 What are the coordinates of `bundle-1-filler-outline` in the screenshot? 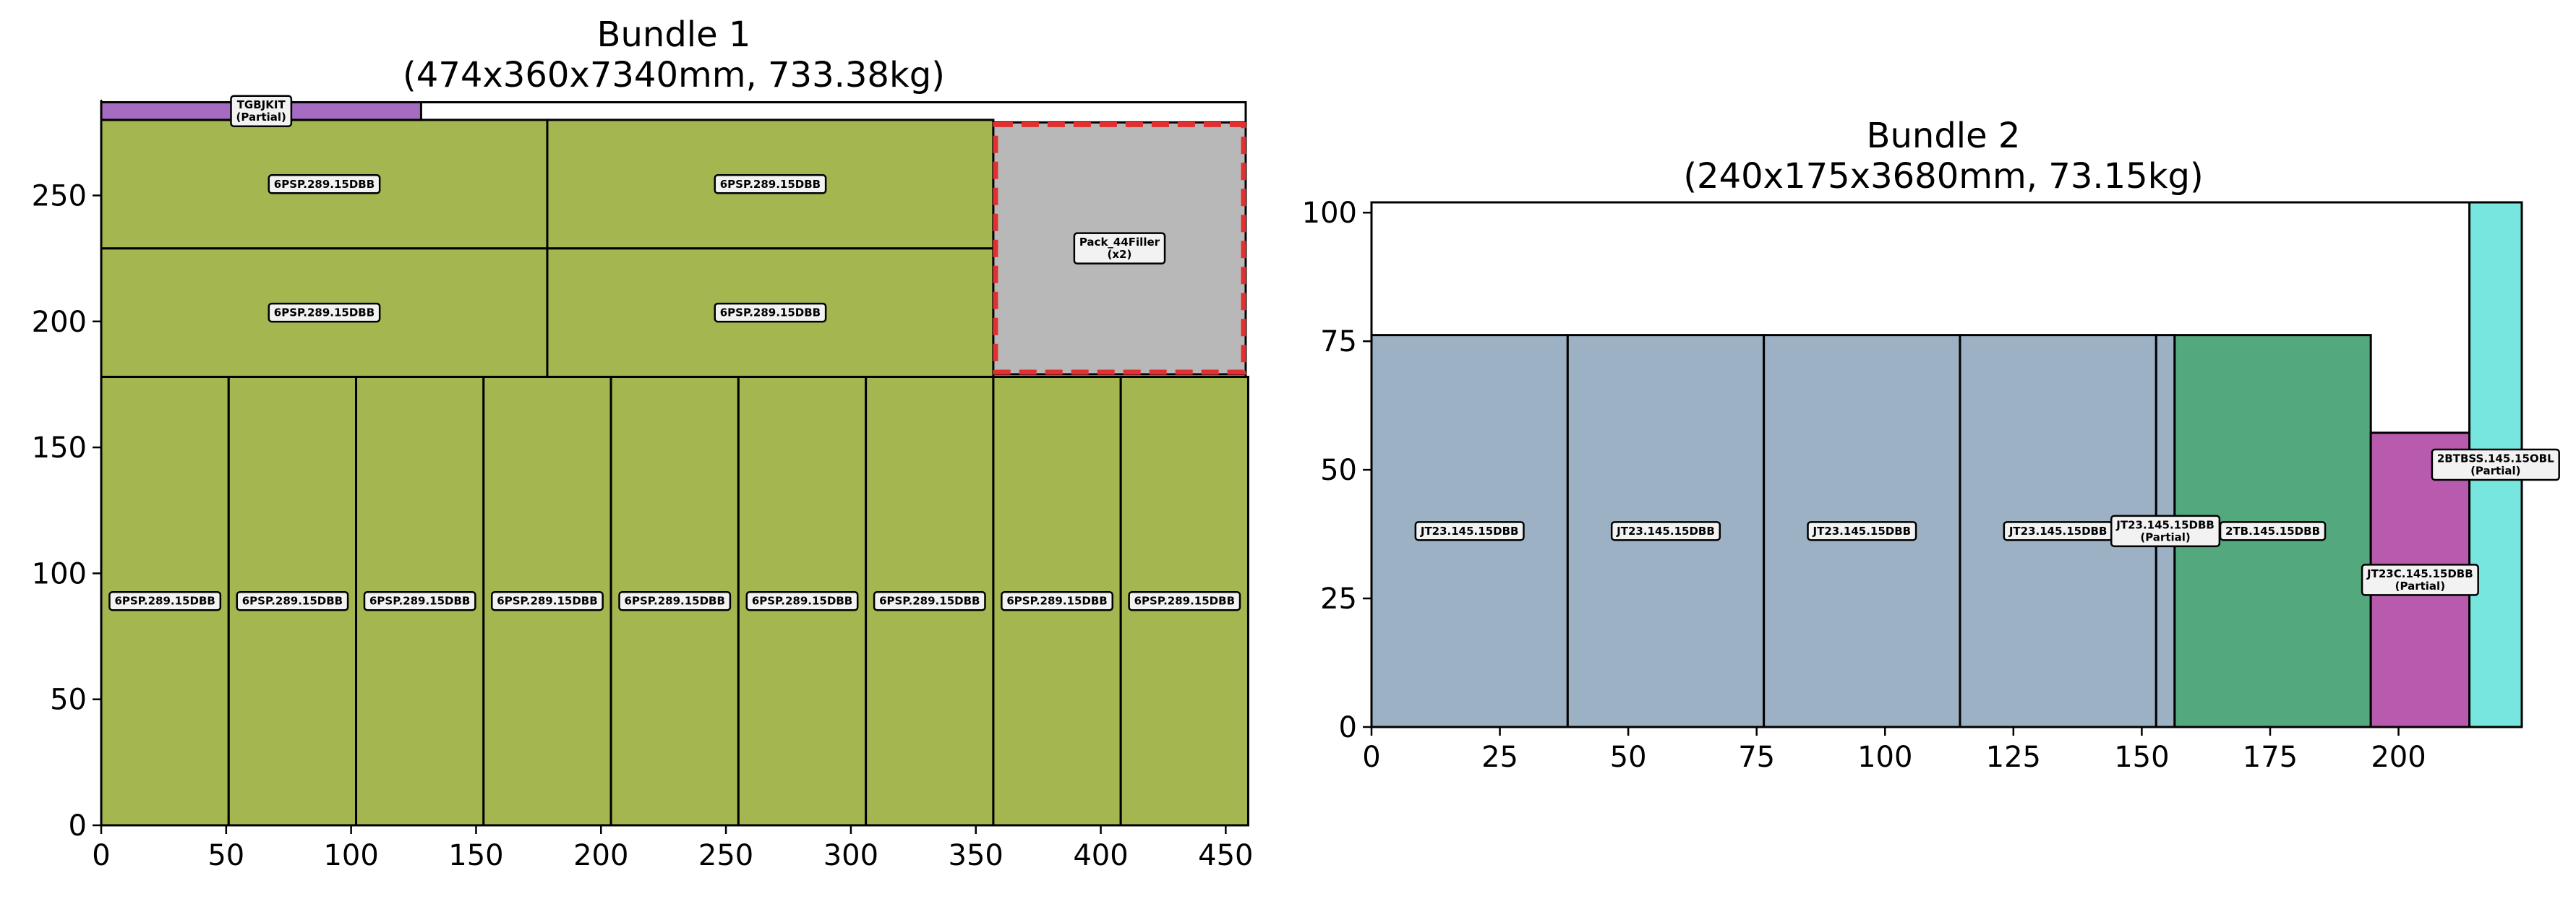 It's located at (1120, 248).